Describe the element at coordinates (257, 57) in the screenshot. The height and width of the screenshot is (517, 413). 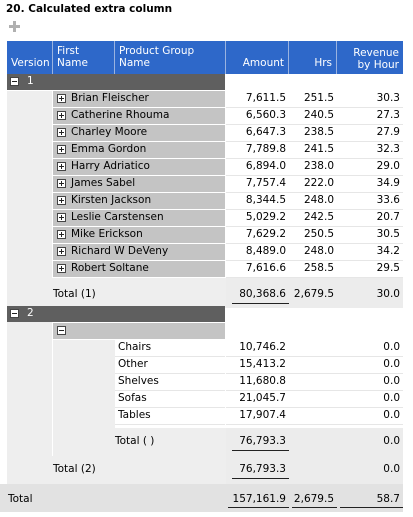
I see `header-amount: Amount` at that location.